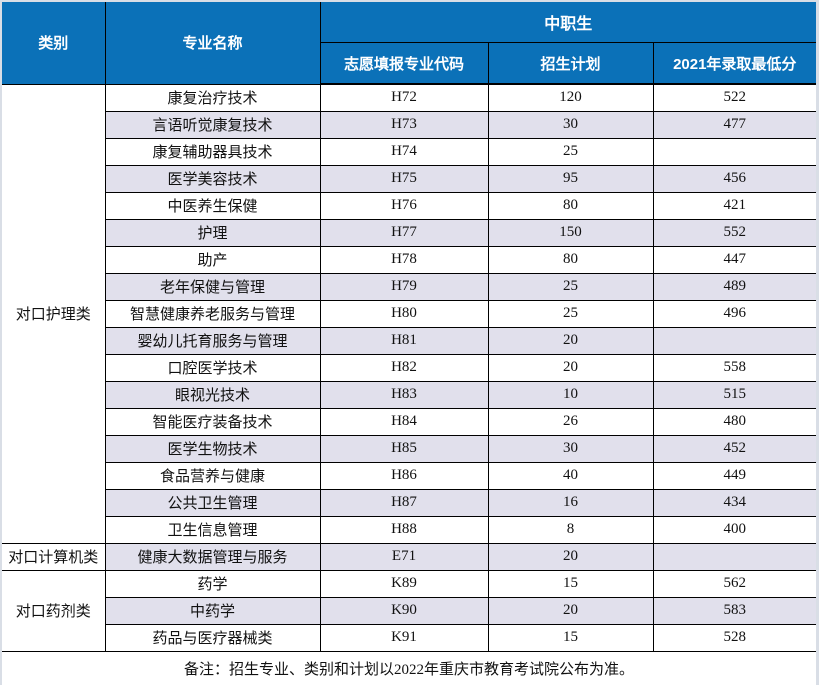 Image resolution: width=819 pixels, height=685 pixels. What do you see at coordinates (212, 97) in the screenshot?
I see `major-name-cell: 康复治疗技术` at bounding box center [212, 97].